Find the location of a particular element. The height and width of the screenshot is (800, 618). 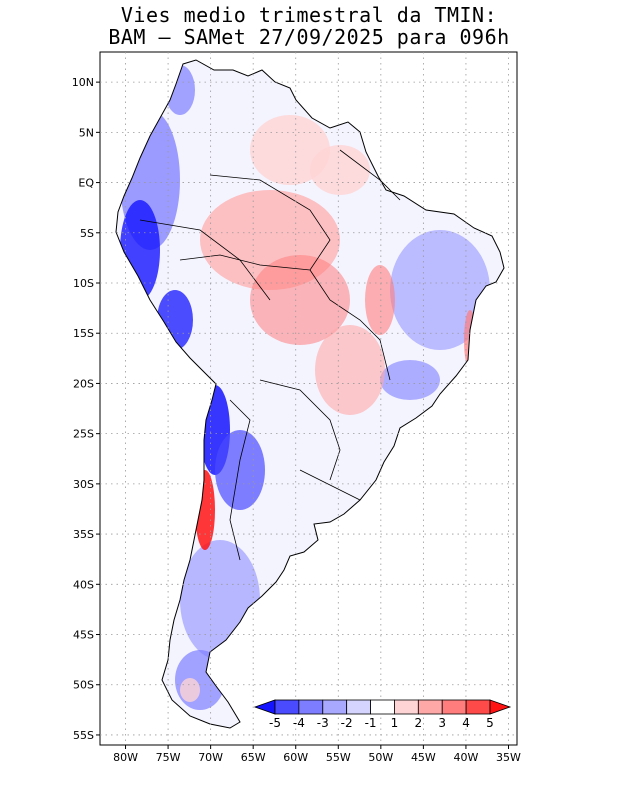

colorbar-label: -5 is located at coordinates (275, 723).